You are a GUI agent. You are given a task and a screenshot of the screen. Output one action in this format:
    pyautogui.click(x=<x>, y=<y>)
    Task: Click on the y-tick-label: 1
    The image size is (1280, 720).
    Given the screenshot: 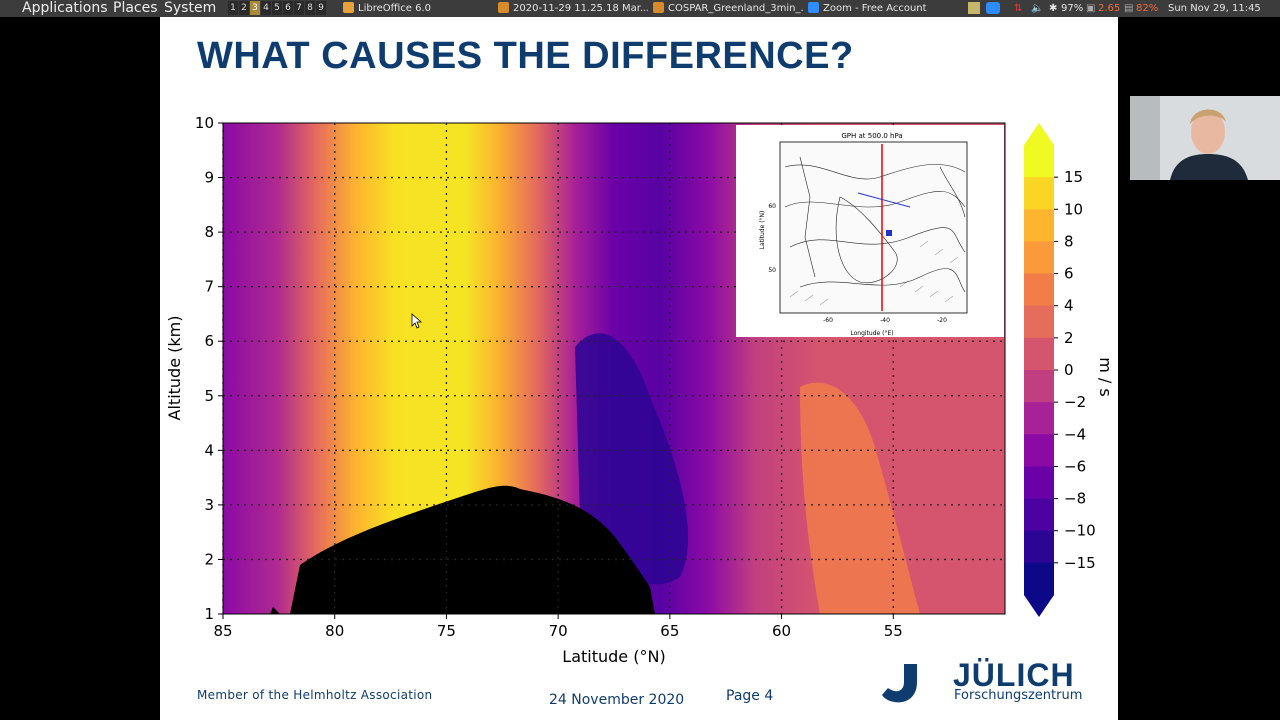 What is the action you would take?
    pyautogui.click(x=209, y=614)
    